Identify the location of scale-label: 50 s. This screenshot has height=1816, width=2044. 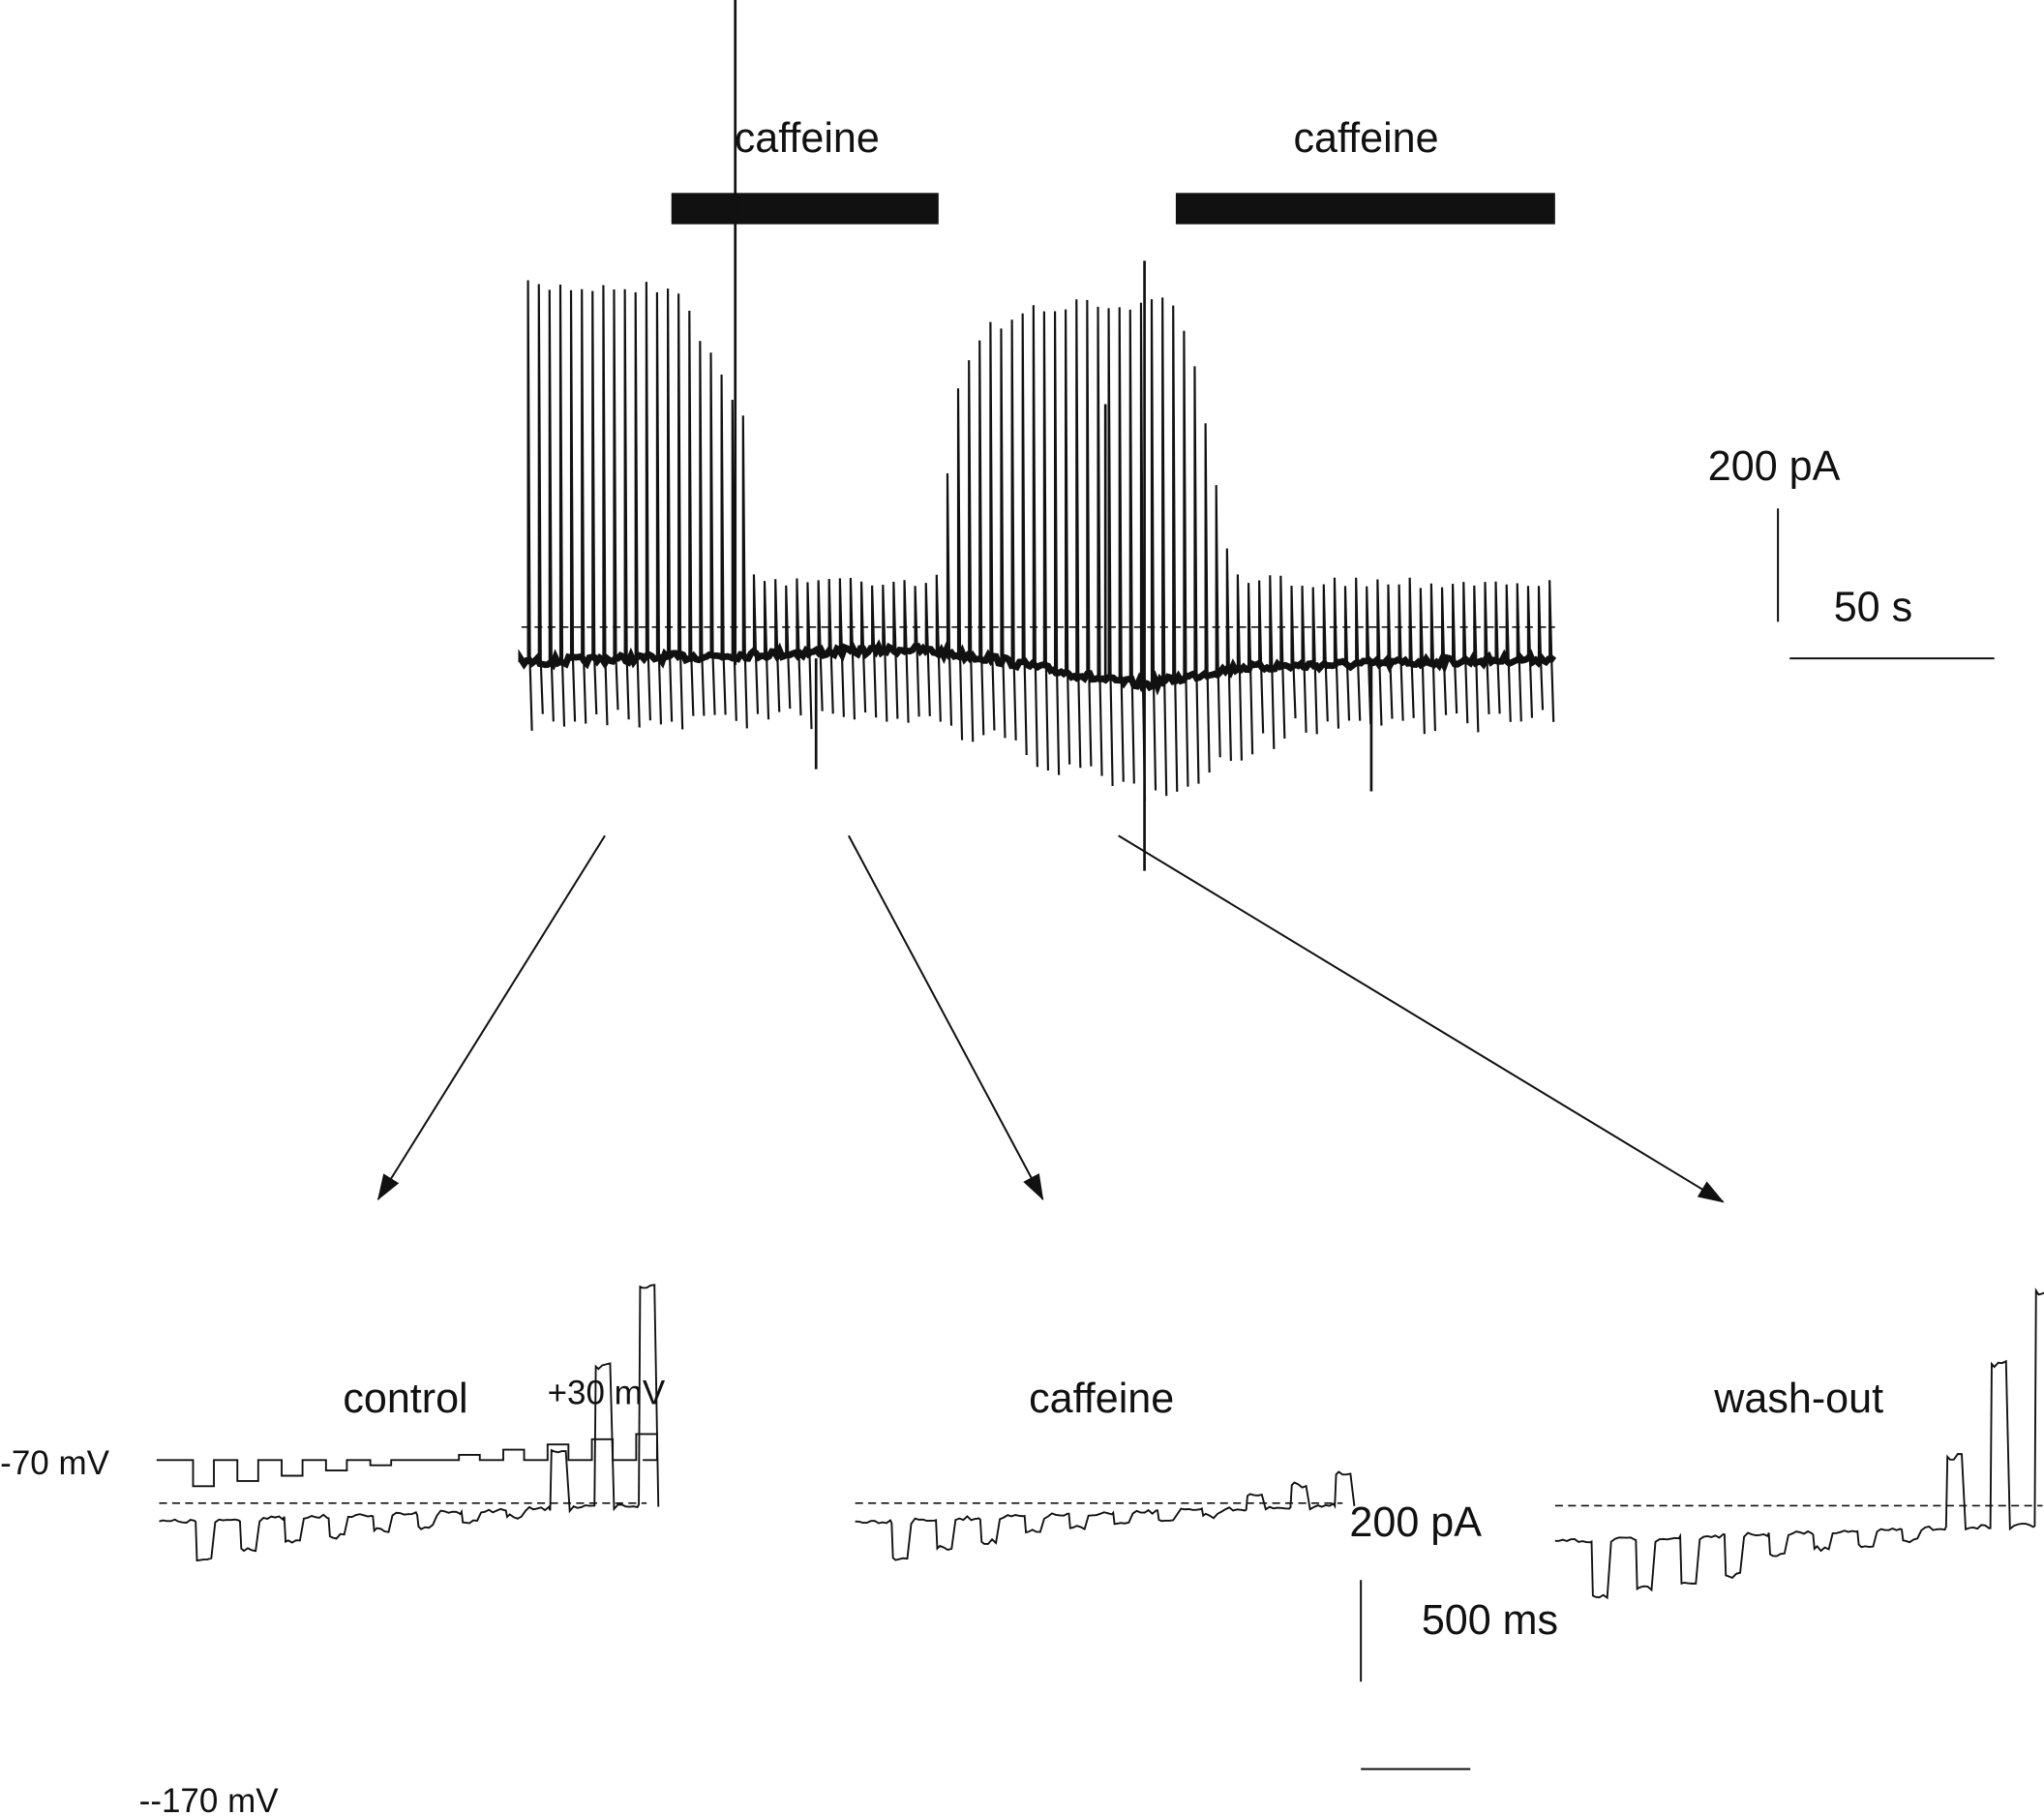
(1873, 608).